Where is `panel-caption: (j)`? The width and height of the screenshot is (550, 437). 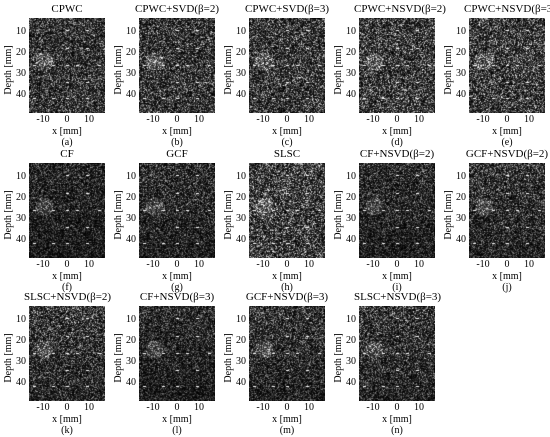 panel-caption: (j) is located at coordinates (507, 287).